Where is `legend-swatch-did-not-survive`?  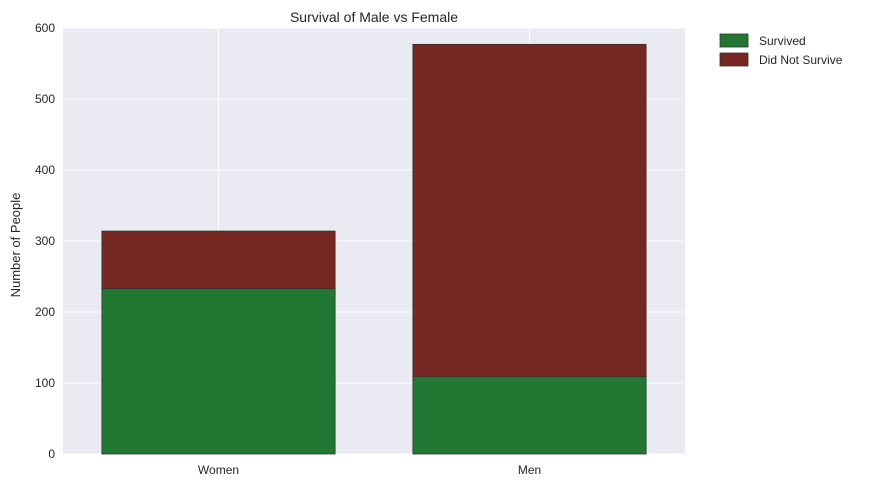
legend-swatch-did-not-survive is located at coordinates (734, 59).